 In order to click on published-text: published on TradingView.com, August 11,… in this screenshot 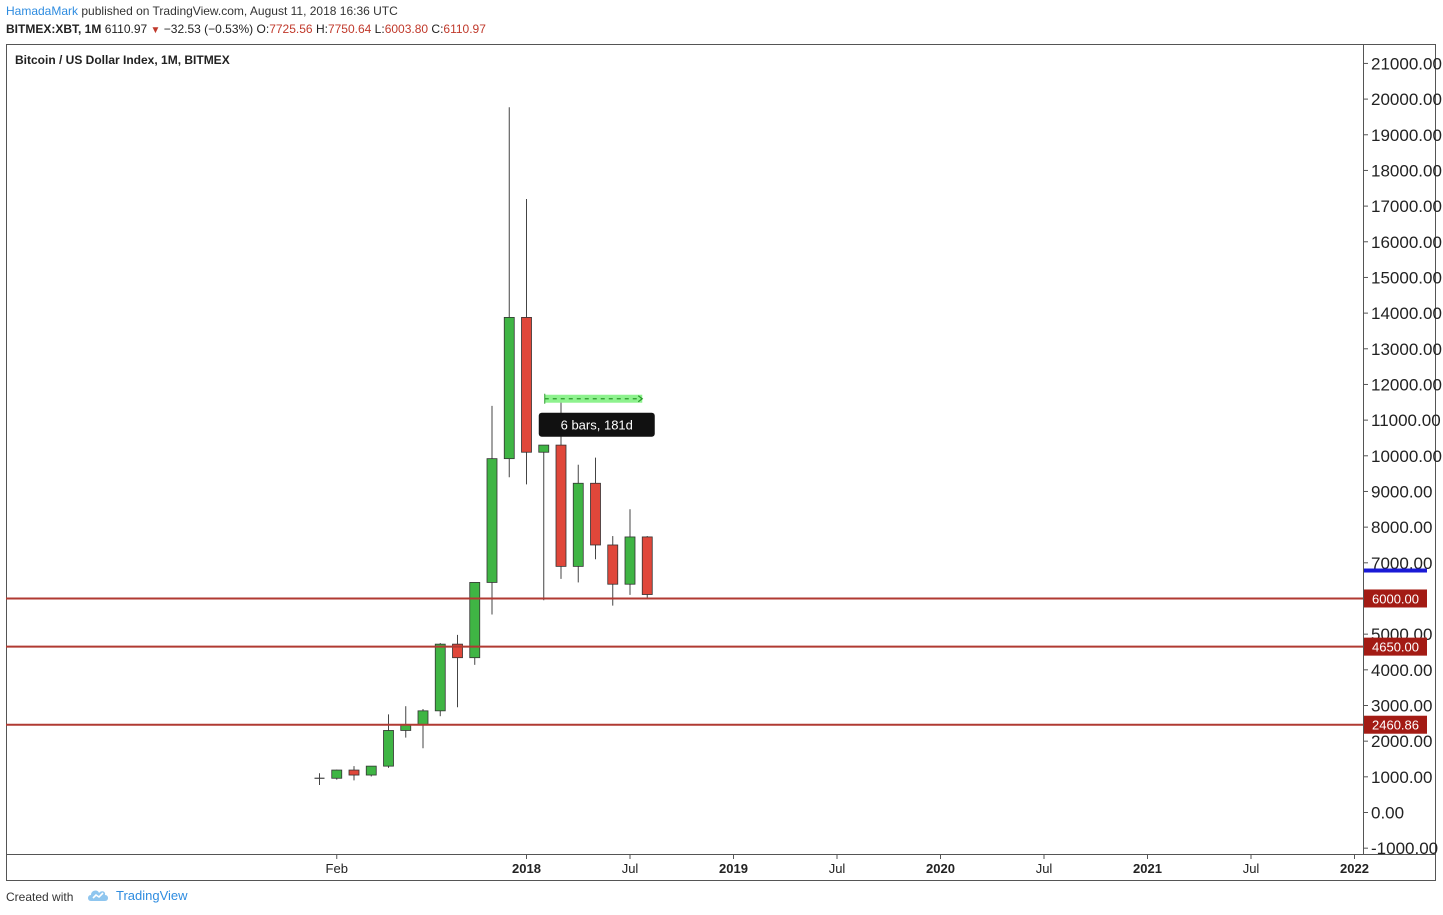, I will do `click(239, 11)`.